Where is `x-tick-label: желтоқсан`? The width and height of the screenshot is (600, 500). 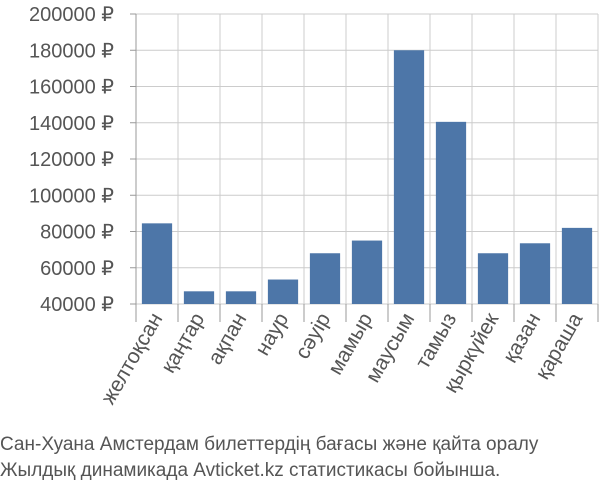 x-tick-label: желтоқсан is located at coordinates (132, 358).